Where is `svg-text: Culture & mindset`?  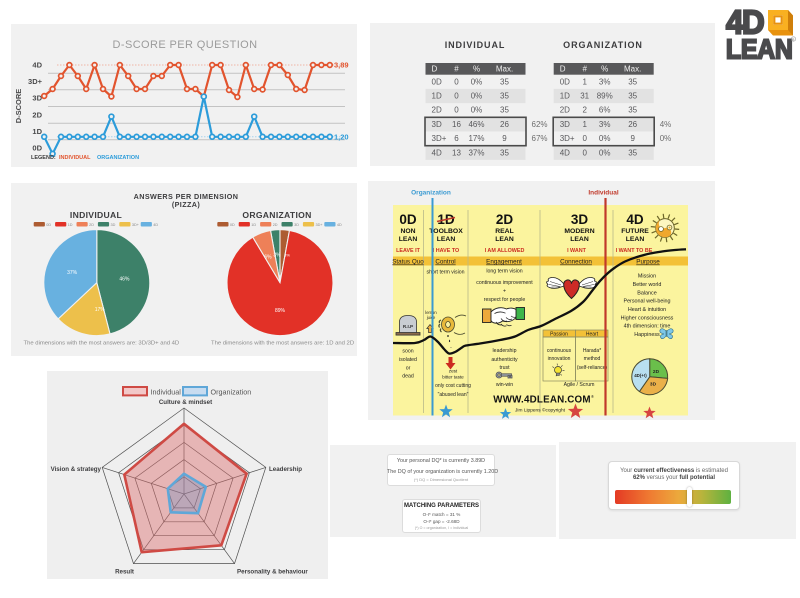 svg-text: Culture & mindset is located at coordinates (185, 402).